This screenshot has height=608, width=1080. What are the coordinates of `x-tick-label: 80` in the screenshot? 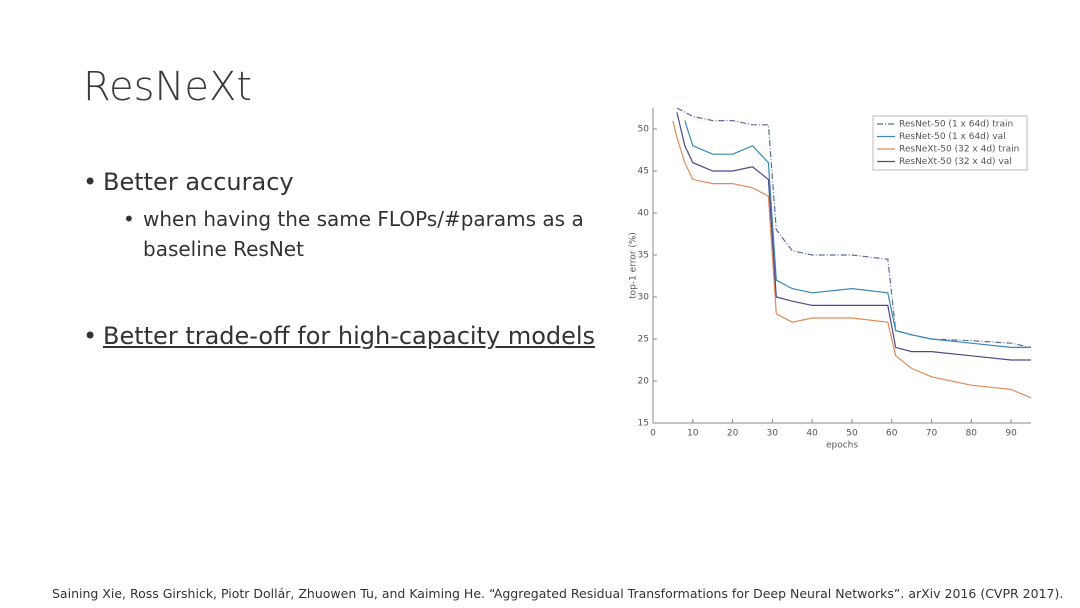 It's located at (972, 434).